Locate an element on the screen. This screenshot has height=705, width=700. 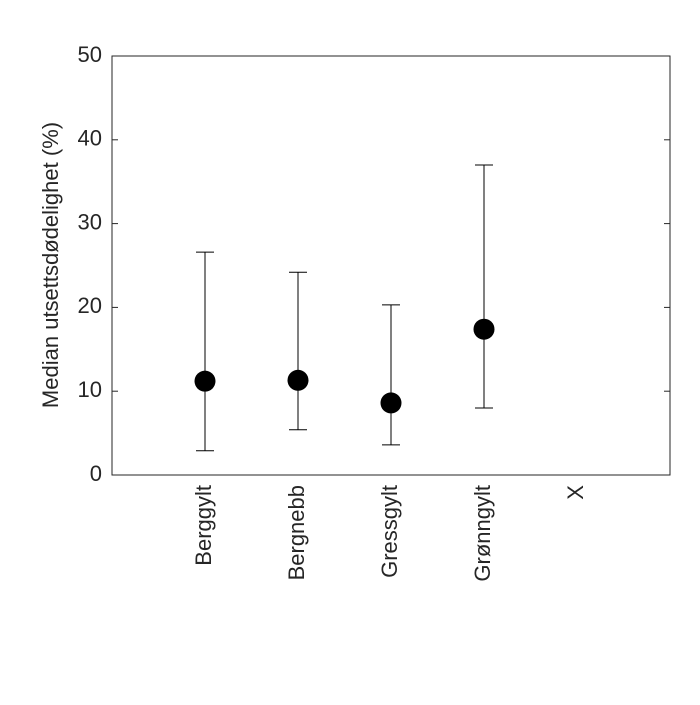
y-tick-label: 30 is located at coordinates (90, 221).